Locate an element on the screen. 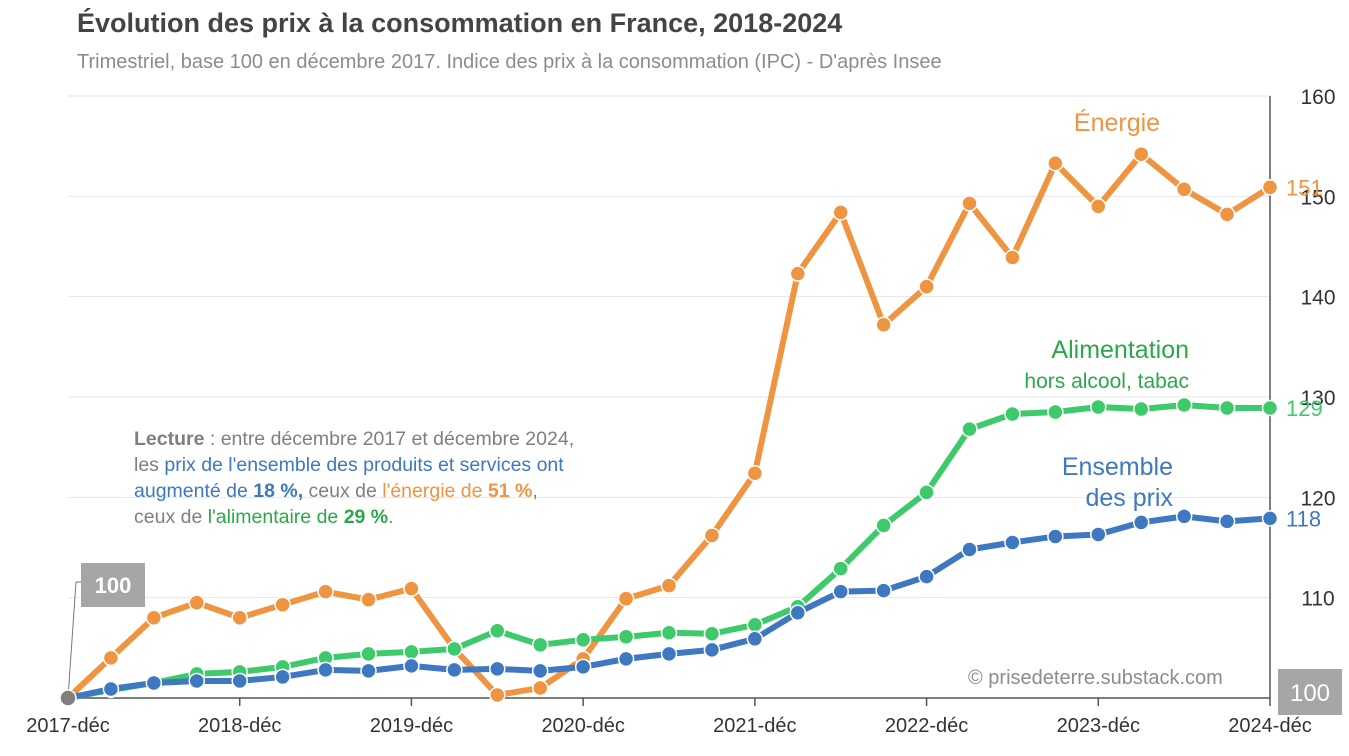 Image resolution: width=1349 pixels, height=756 pixels. start-point is located at coordinates (68, 698).